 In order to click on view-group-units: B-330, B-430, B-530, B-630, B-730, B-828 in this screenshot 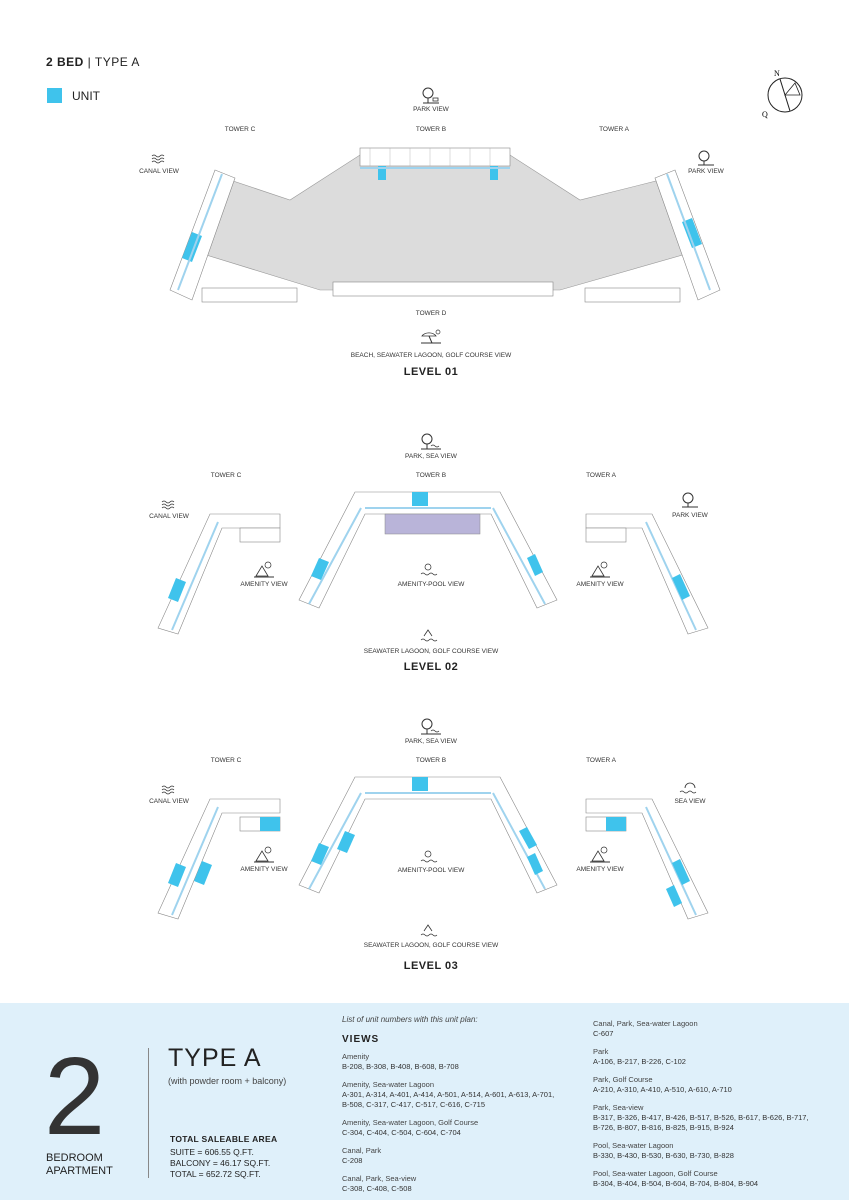, I will do `click(663, 1155)`.